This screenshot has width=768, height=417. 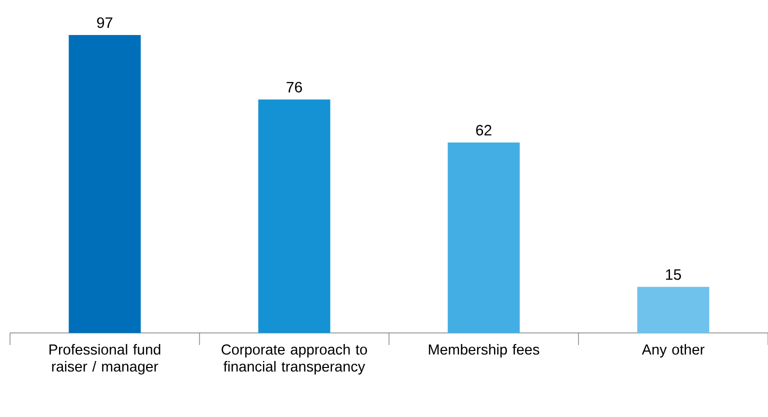 What do you see at coordinates (673, 351) in the screenshot?
I see `x-tick-label: Any other` at bounding box center [673, 351].